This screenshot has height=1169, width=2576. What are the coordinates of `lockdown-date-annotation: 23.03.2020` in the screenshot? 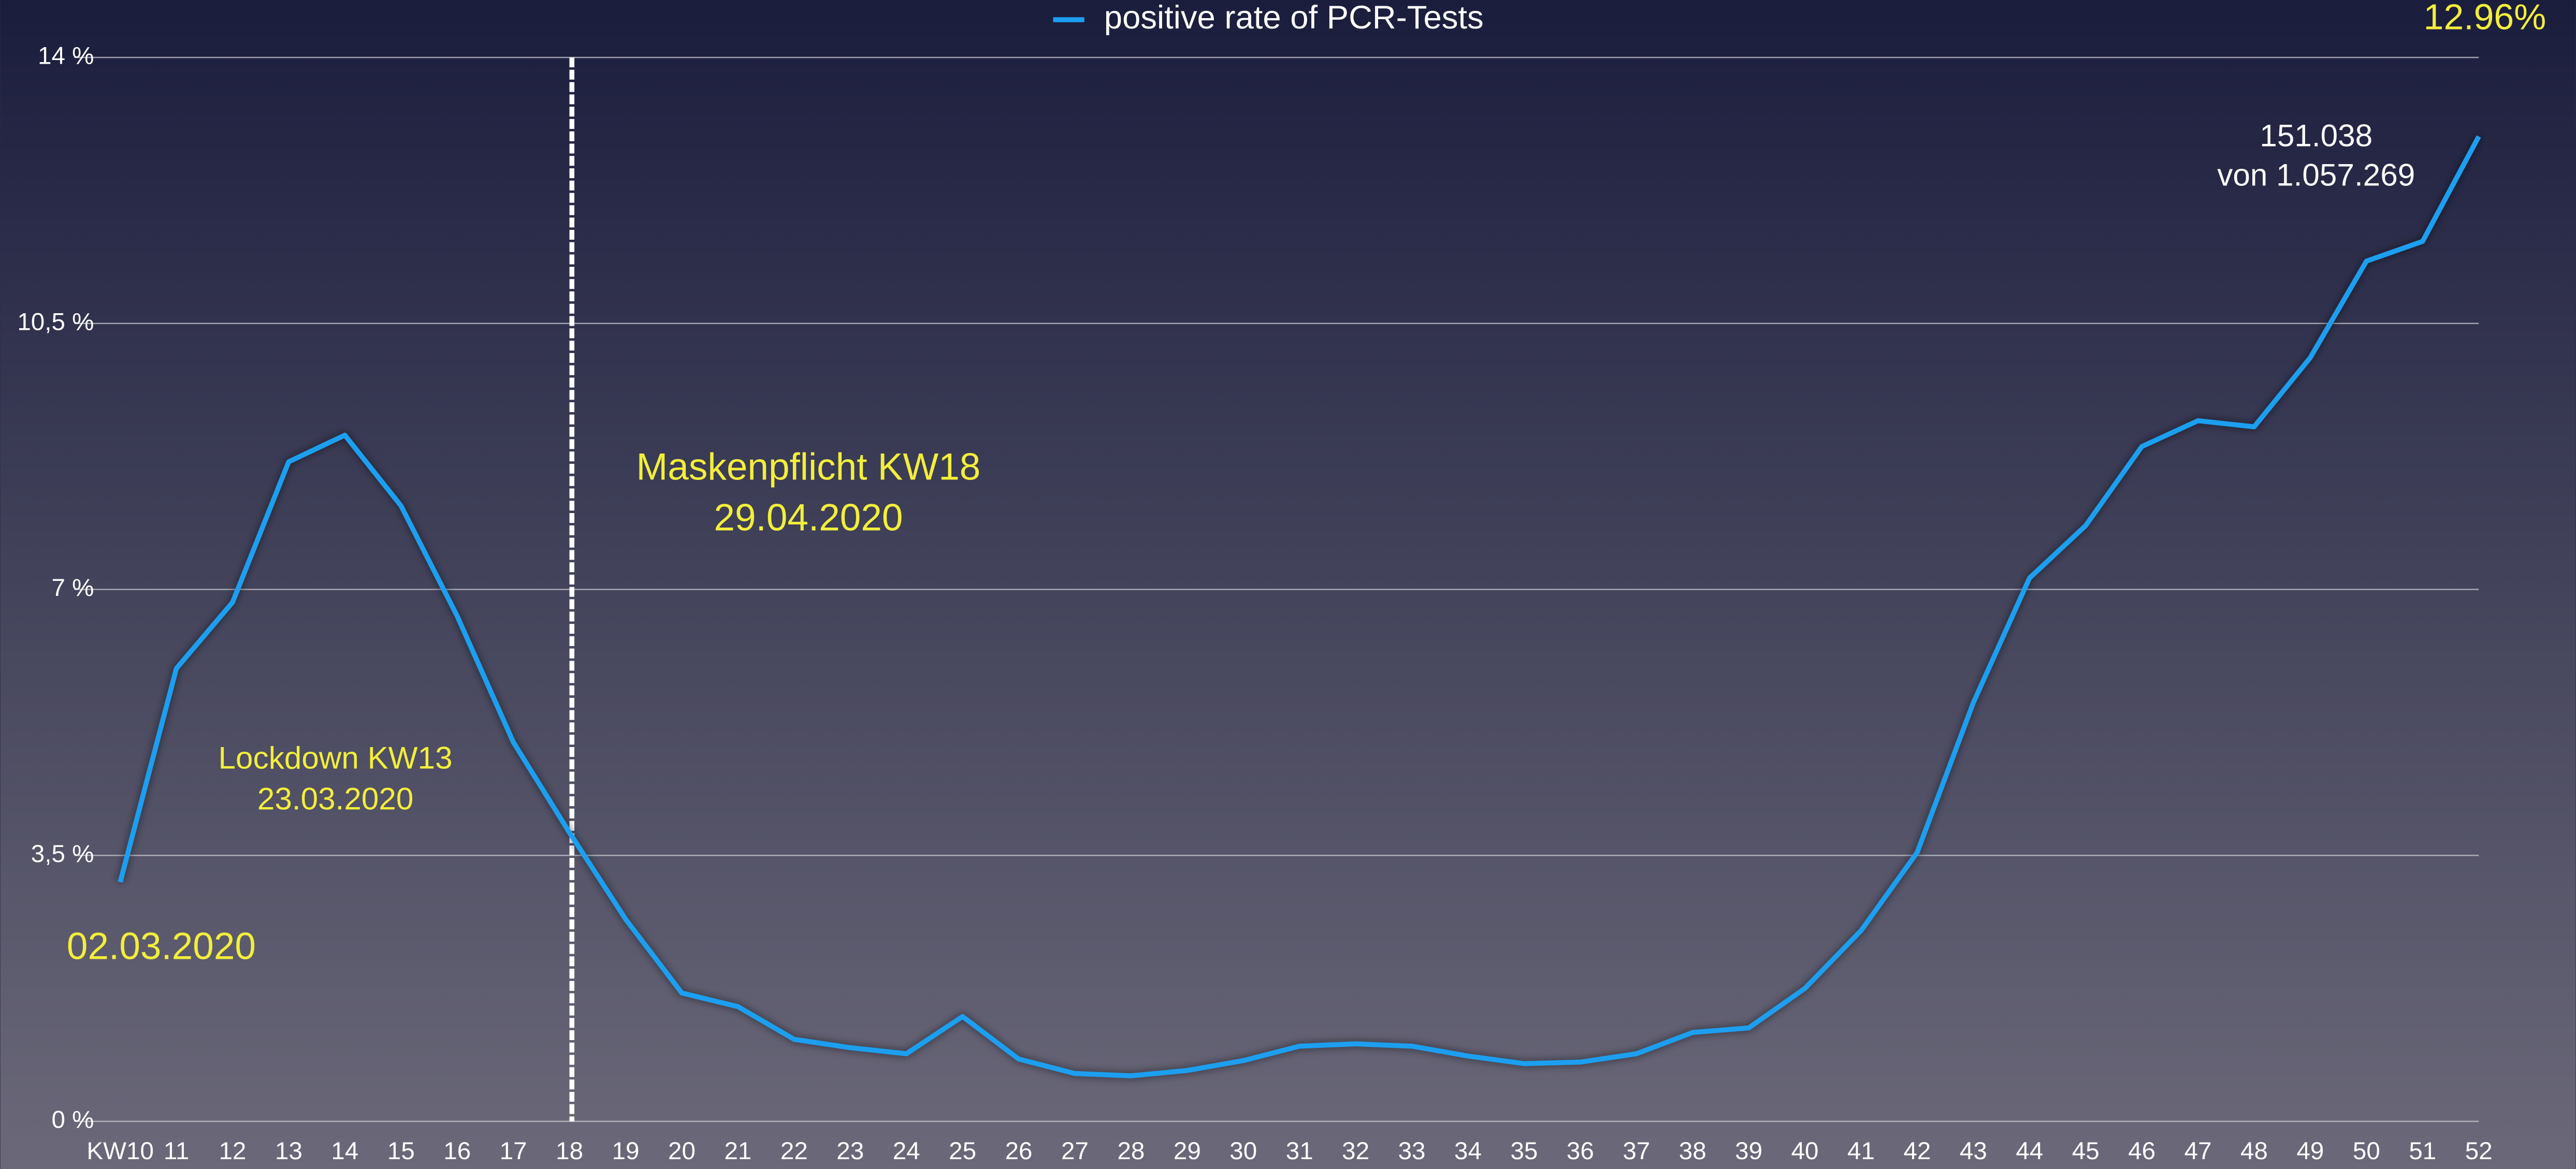 It's located at (336, 798).